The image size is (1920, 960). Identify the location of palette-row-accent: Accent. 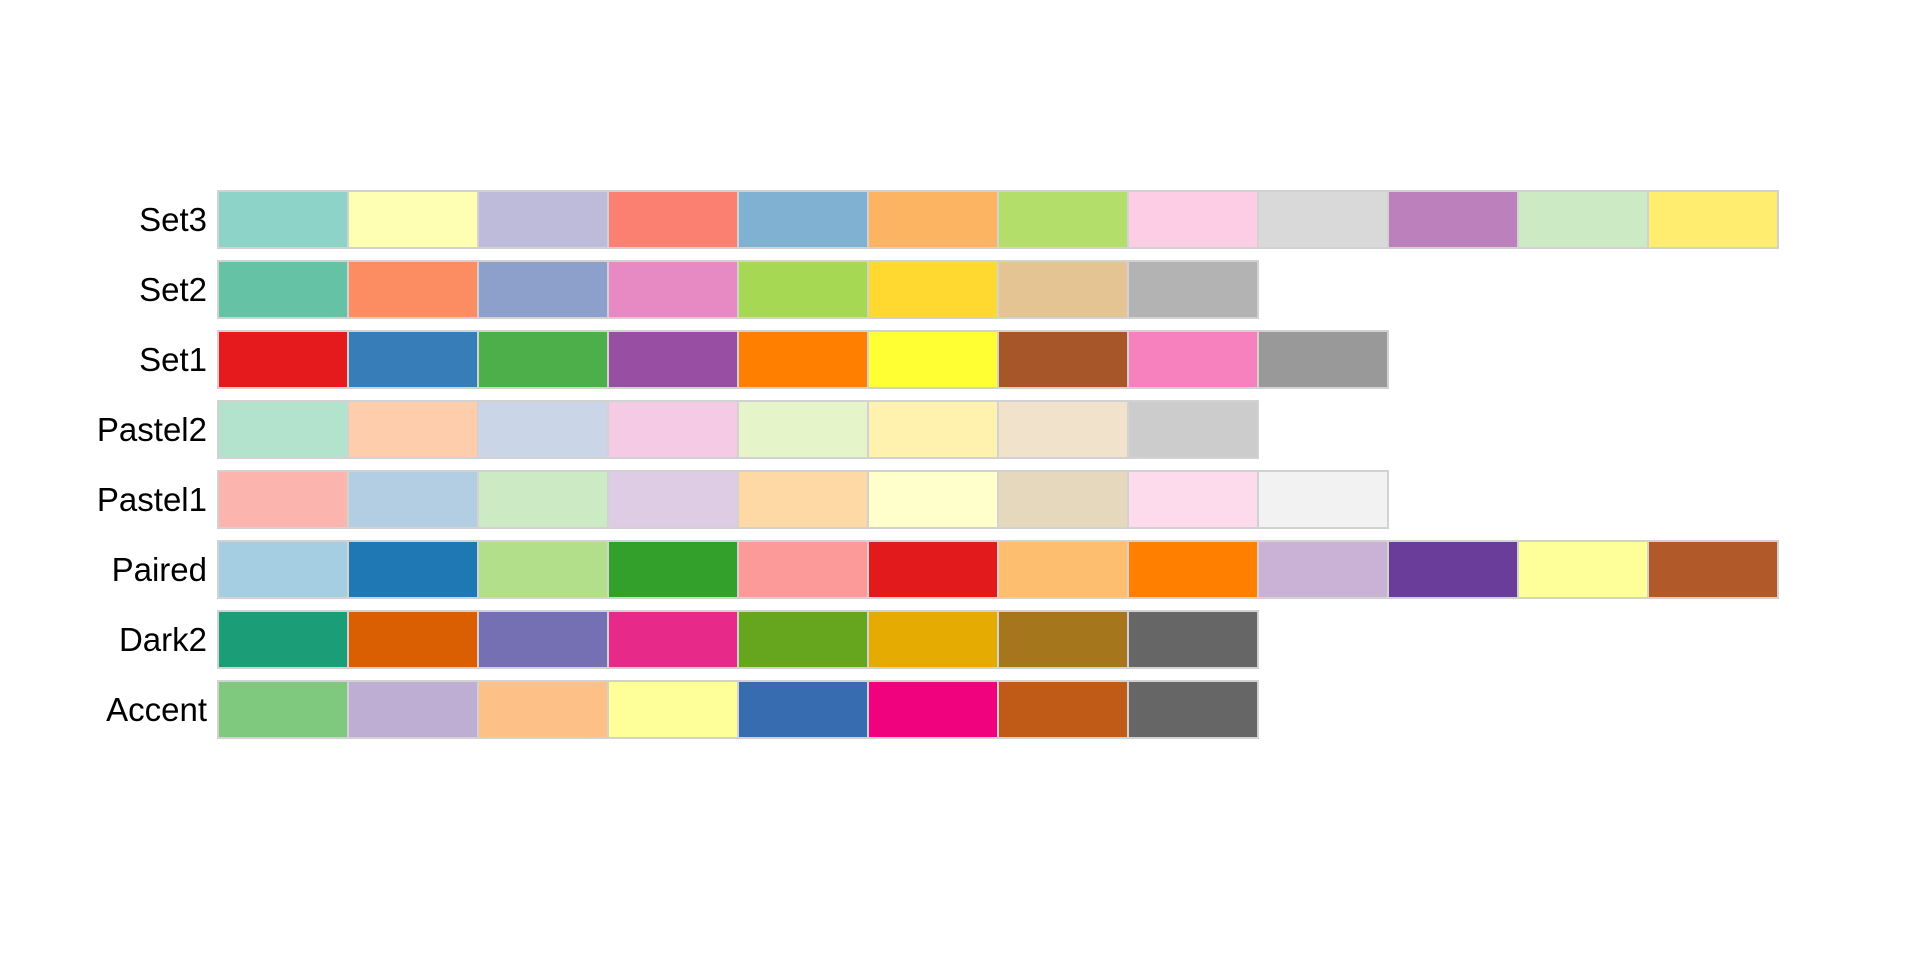
(889, 709).